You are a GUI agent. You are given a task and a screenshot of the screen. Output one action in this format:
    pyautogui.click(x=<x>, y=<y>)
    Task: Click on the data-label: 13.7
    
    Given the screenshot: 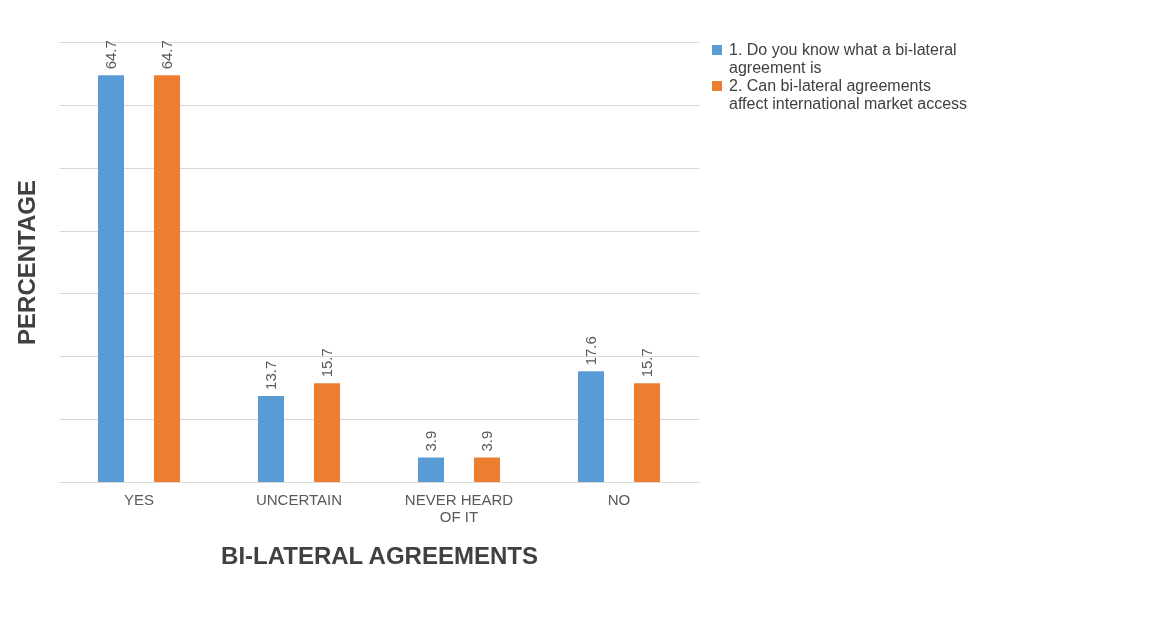 What is the action you would take?
    pyautogui.click(x=270, y=375)
    